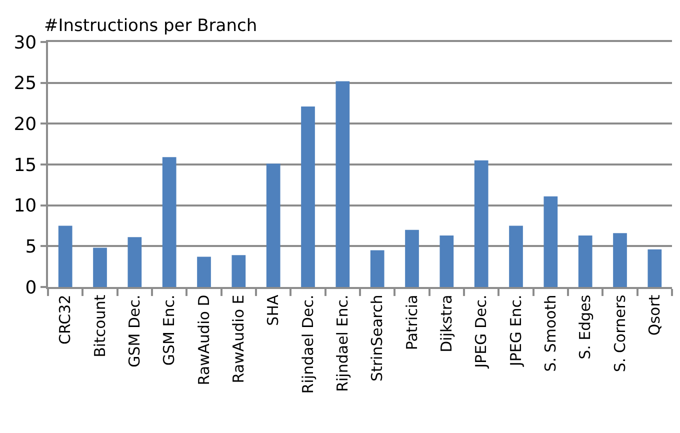 This screenshot has width=680, height=433. Describe the element at coordinates (411, 322) in the screenshot. I see `x-tick-label: Patricia` at that location.